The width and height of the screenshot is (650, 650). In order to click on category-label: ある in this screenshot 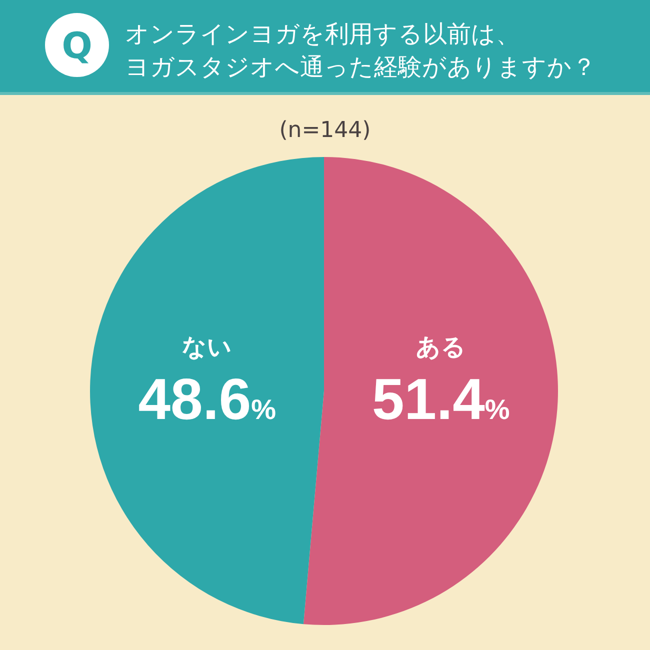, I will do `click(441, 347)`.